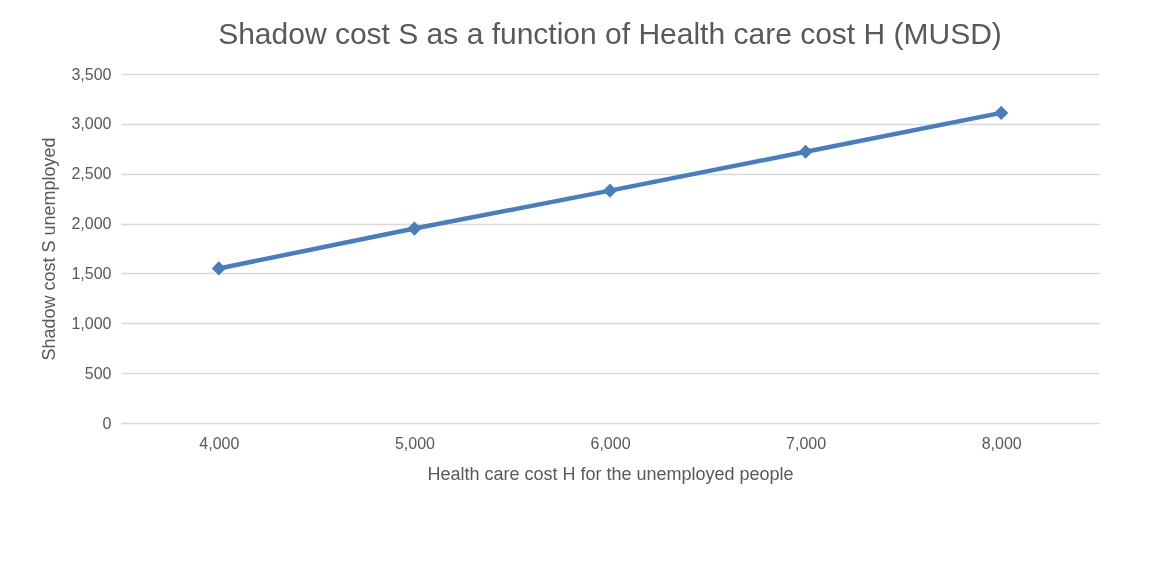 The height and width of the screenshot is (568, 1152). I want to click on y-tick-label: 2,500, so click(91, 174).